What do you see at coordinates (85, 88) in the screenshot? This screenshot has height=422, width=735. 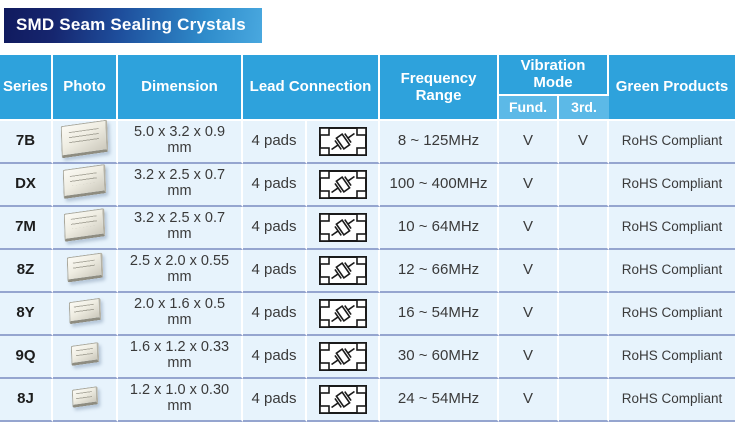 I see `col-header-photo: Photo` at bounding box center [85, 88].